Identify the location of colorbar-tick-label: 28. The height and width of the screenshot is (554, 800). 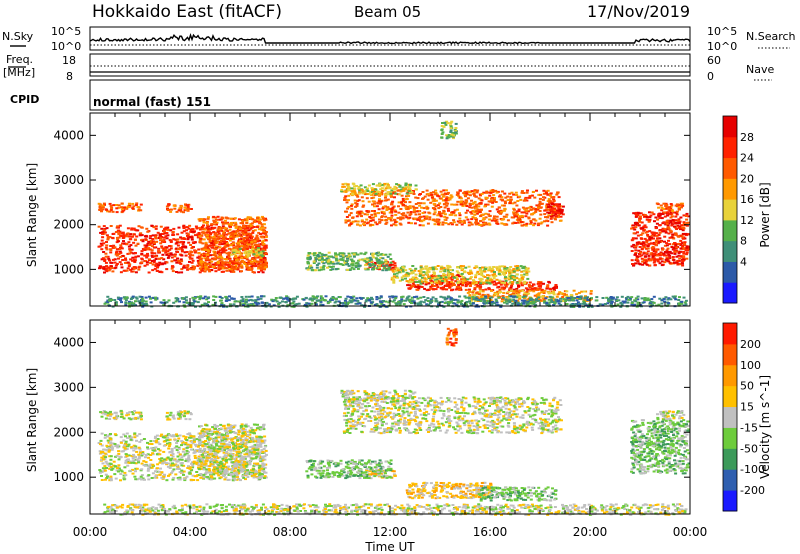
(747, 137).